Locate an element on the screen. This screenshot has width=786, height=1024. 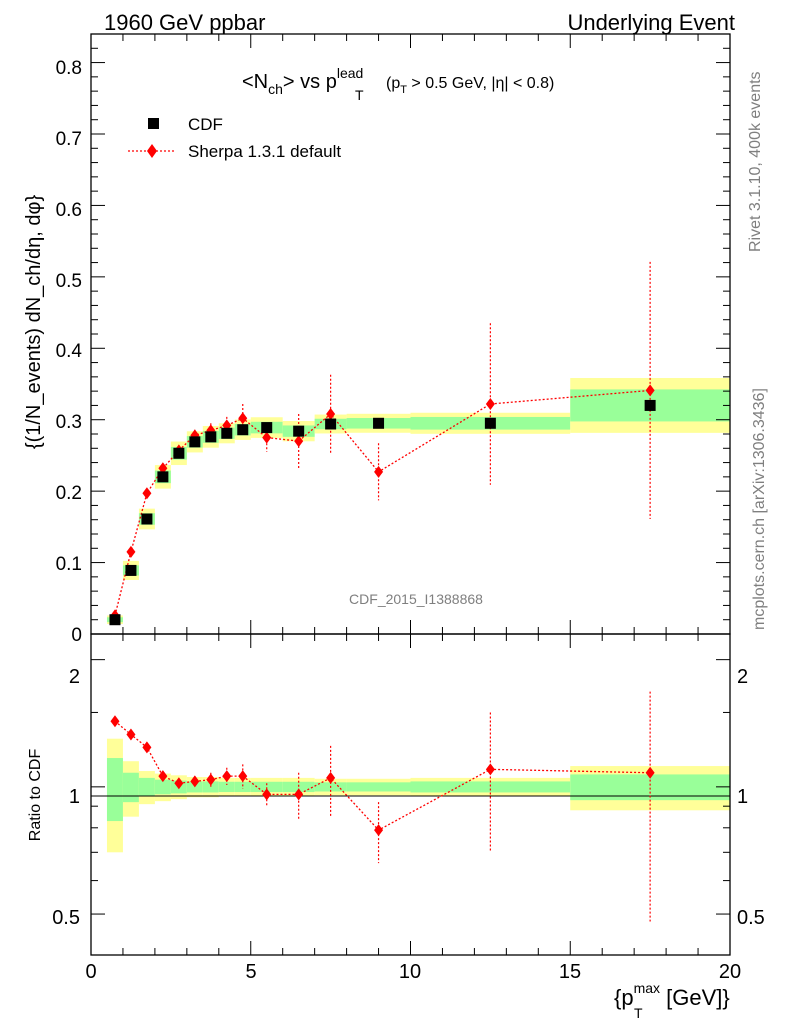
mcplots-reference: mcplots.cern.ch [arXiv:1306.3436] is located at coordinates (759, 509).